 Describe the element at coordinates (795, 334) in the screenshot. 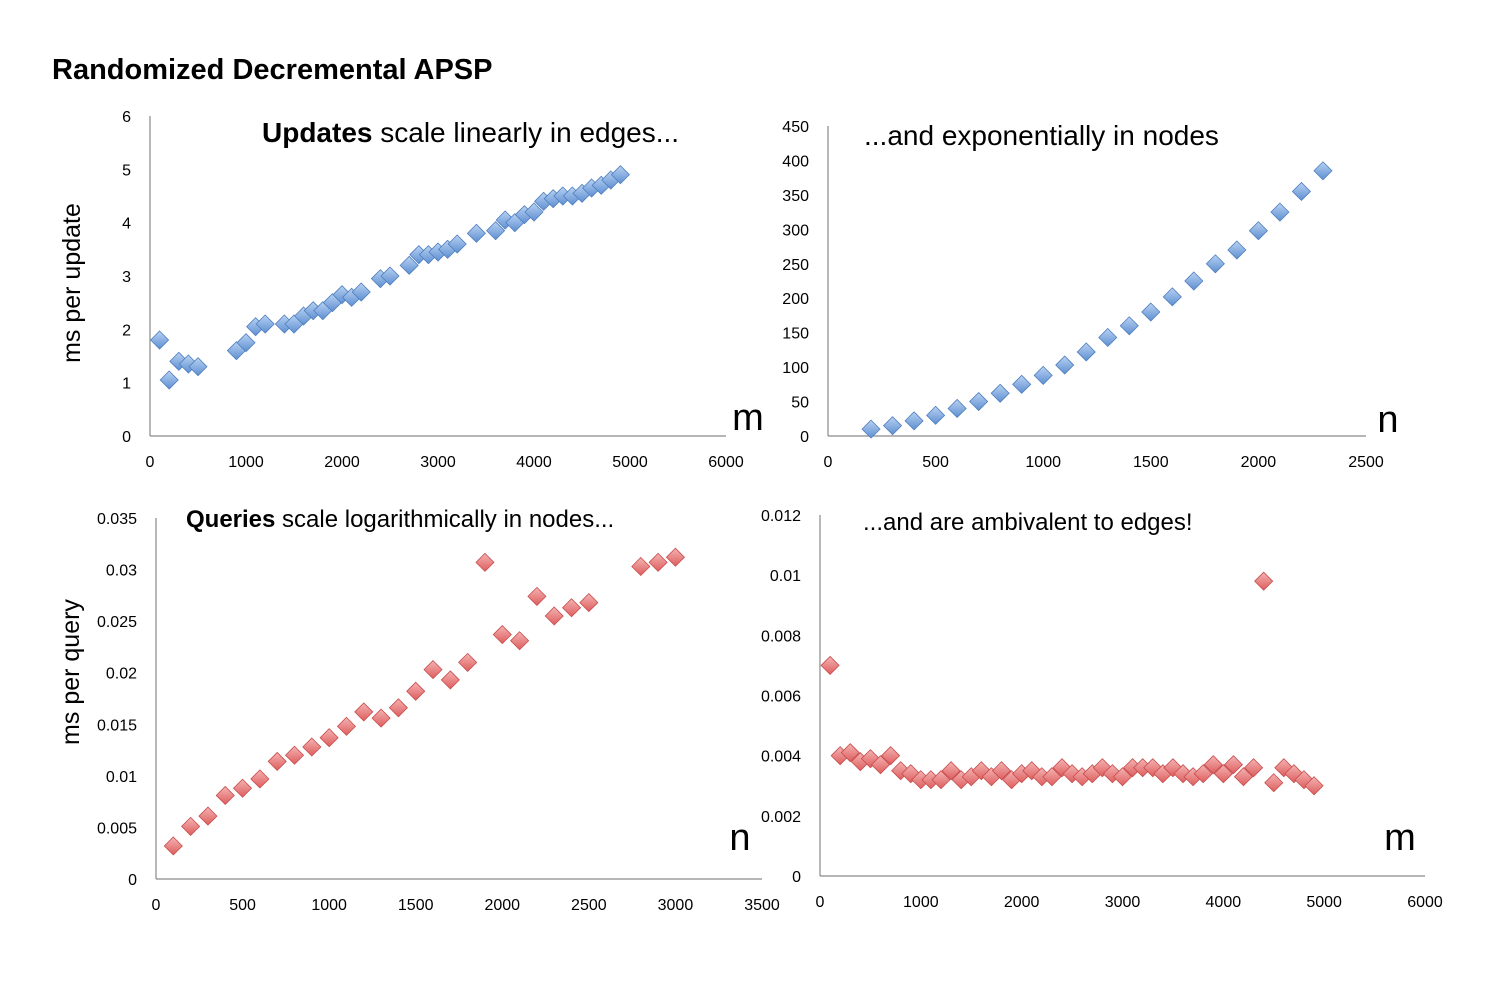

I see `y-tick-label: 150` at that location.